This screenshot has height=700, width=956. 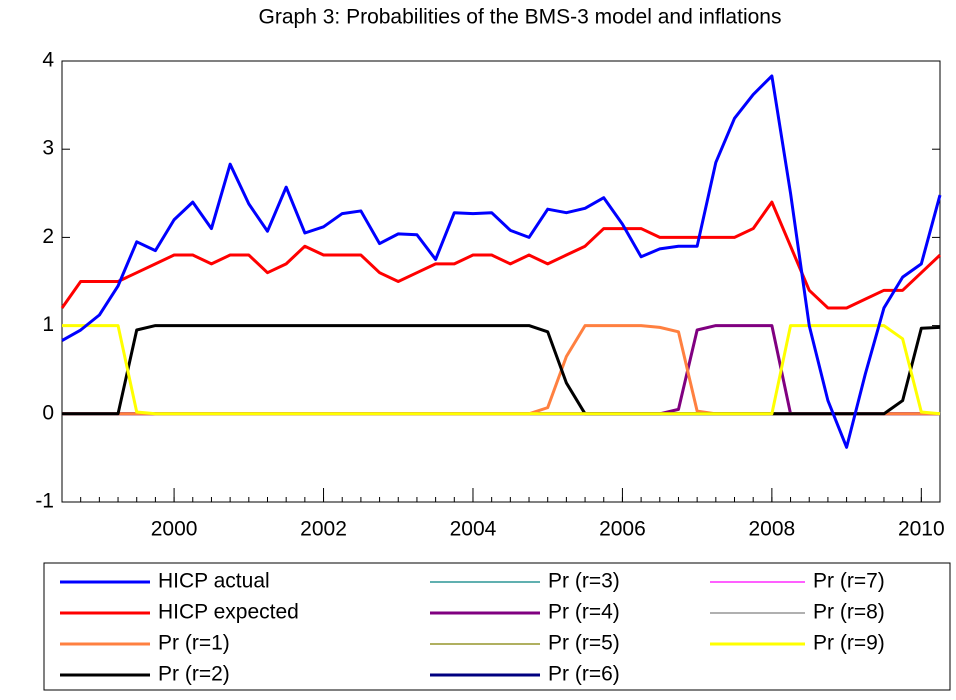 I want to click on legend-label: Pr (r=4), so click(x=584, y=612).